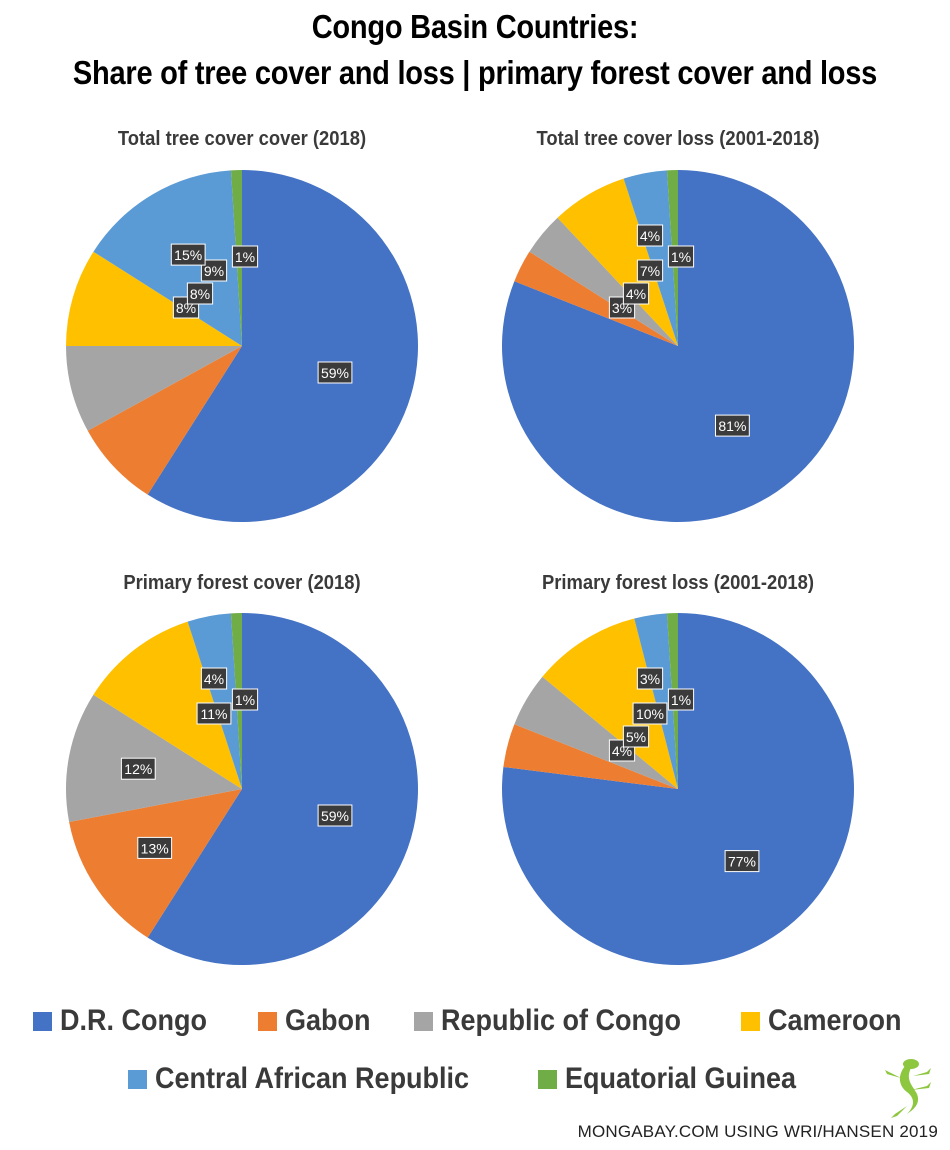 The width and height of the screenshot is (950, 1150). Describe the element at coordinates (312, 1078) in the screenshot. I see `legend-label: Central African Republic` at that location.